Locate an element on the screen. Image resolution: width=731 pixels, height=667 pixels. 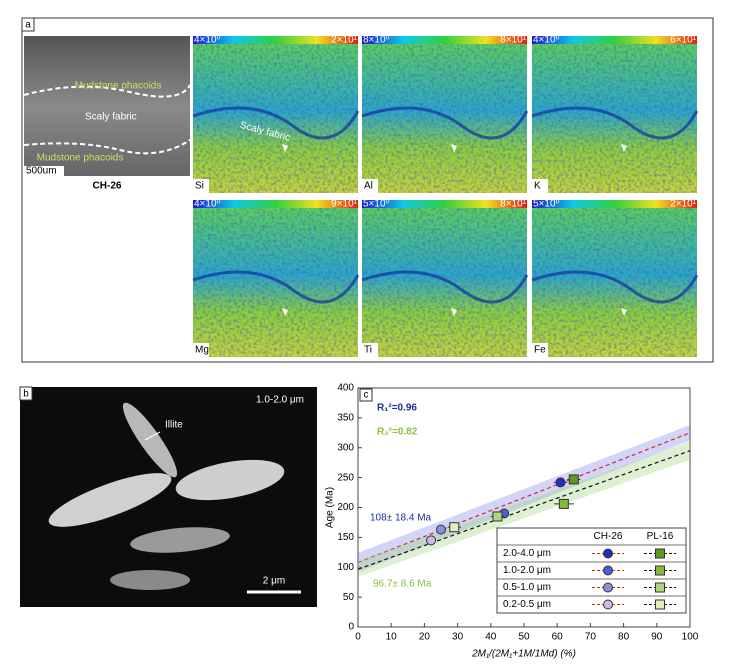
legend-label: 0.2-0.5 μm is located at coordinates (527, 604).